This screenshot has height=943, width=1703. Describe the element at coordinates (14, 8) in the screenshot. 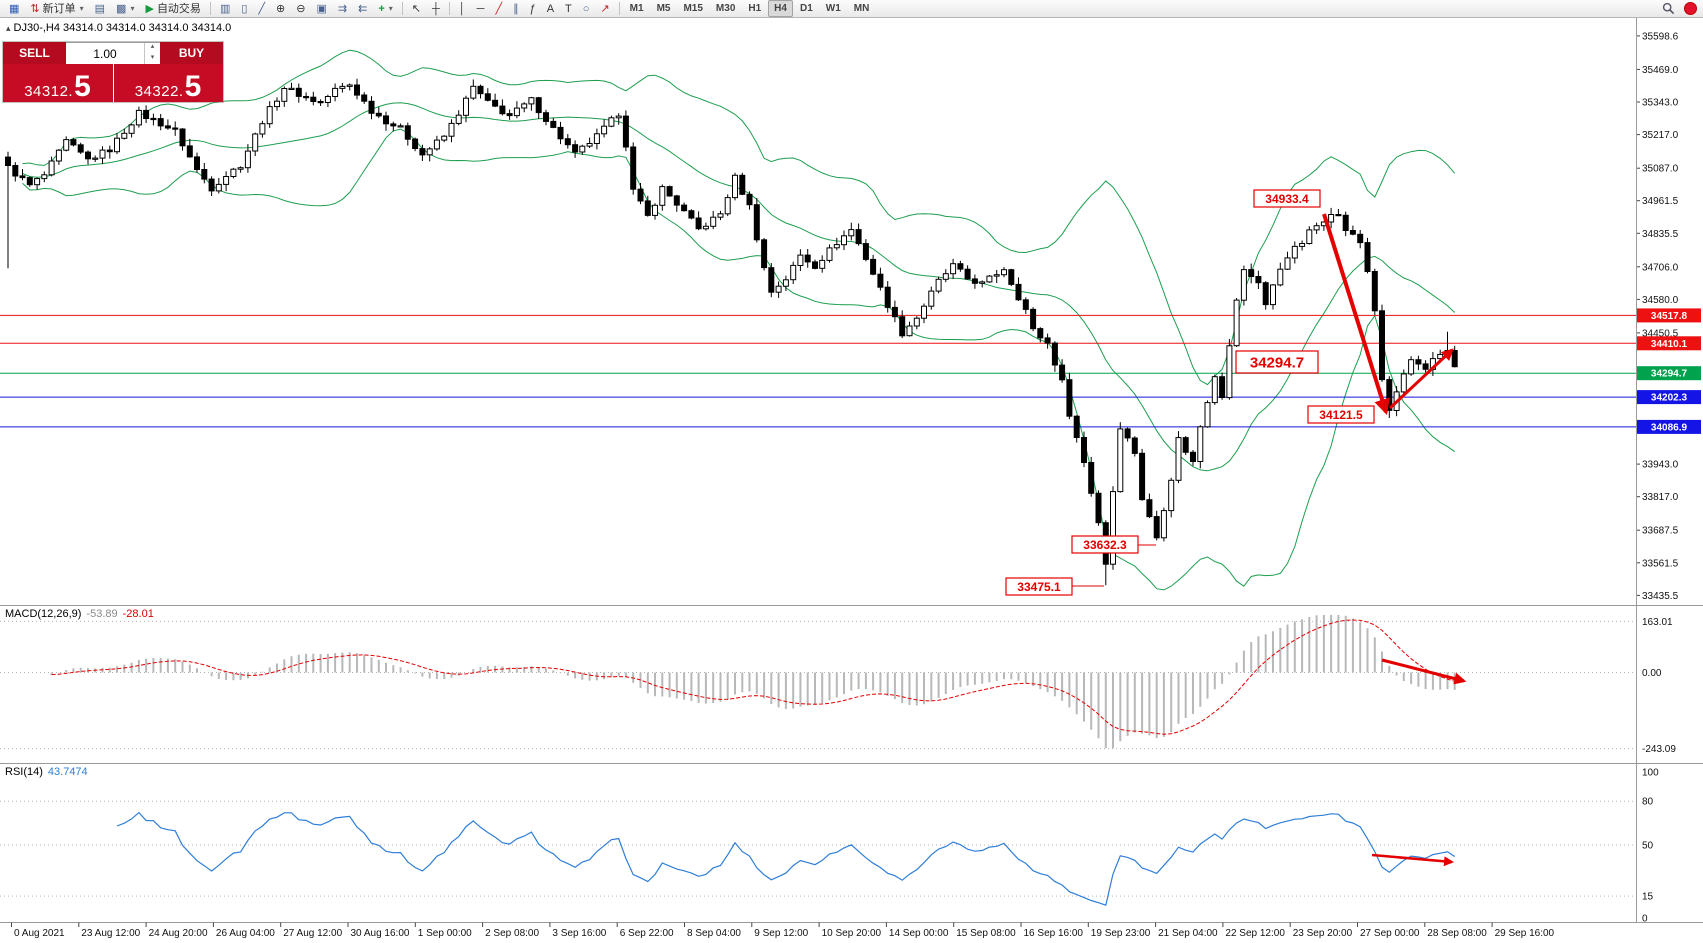

I see `app-menu-button: ▦` at that location.